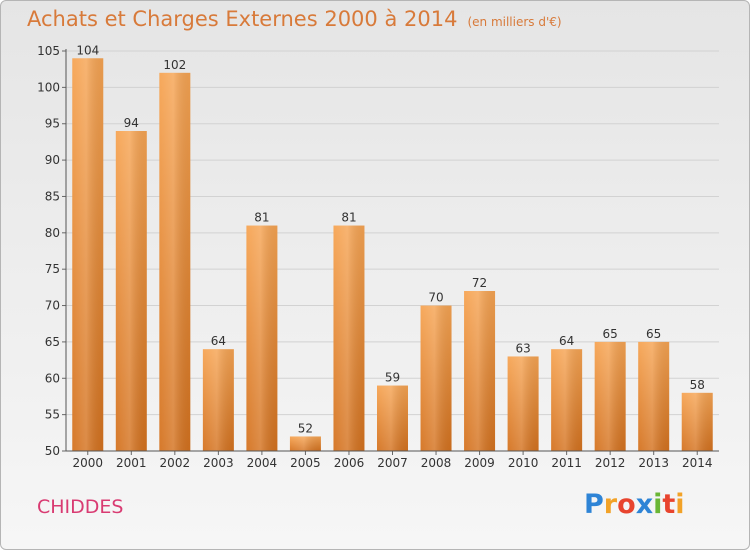 The width and height of the screenshot is (750, 550). Describe the element at coordinates (626, 504) in the screenshot. I see `logo-letter: o` at that location.